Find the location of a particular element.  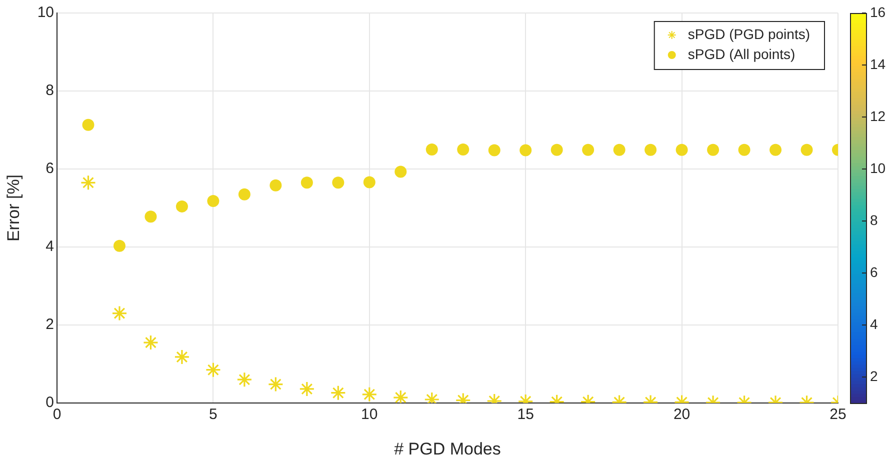

color-bar-label: 10 is located at coordinates (878, 168).